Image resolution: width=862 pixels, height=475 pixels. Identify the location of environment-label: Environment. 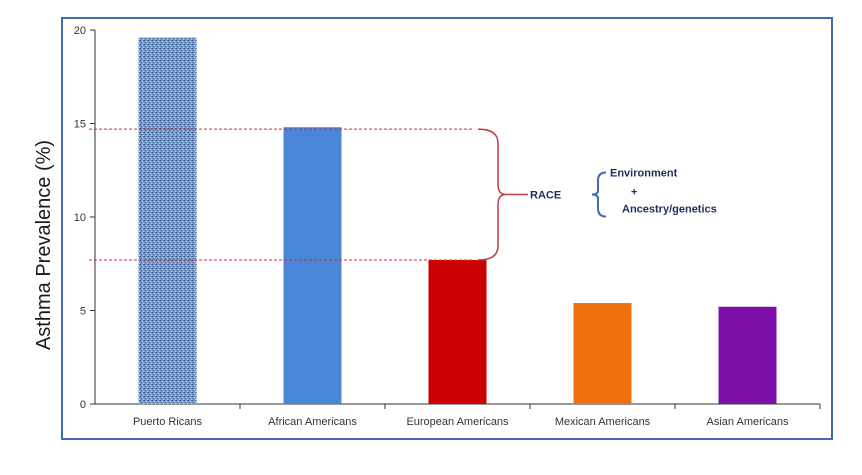
(644, 174).